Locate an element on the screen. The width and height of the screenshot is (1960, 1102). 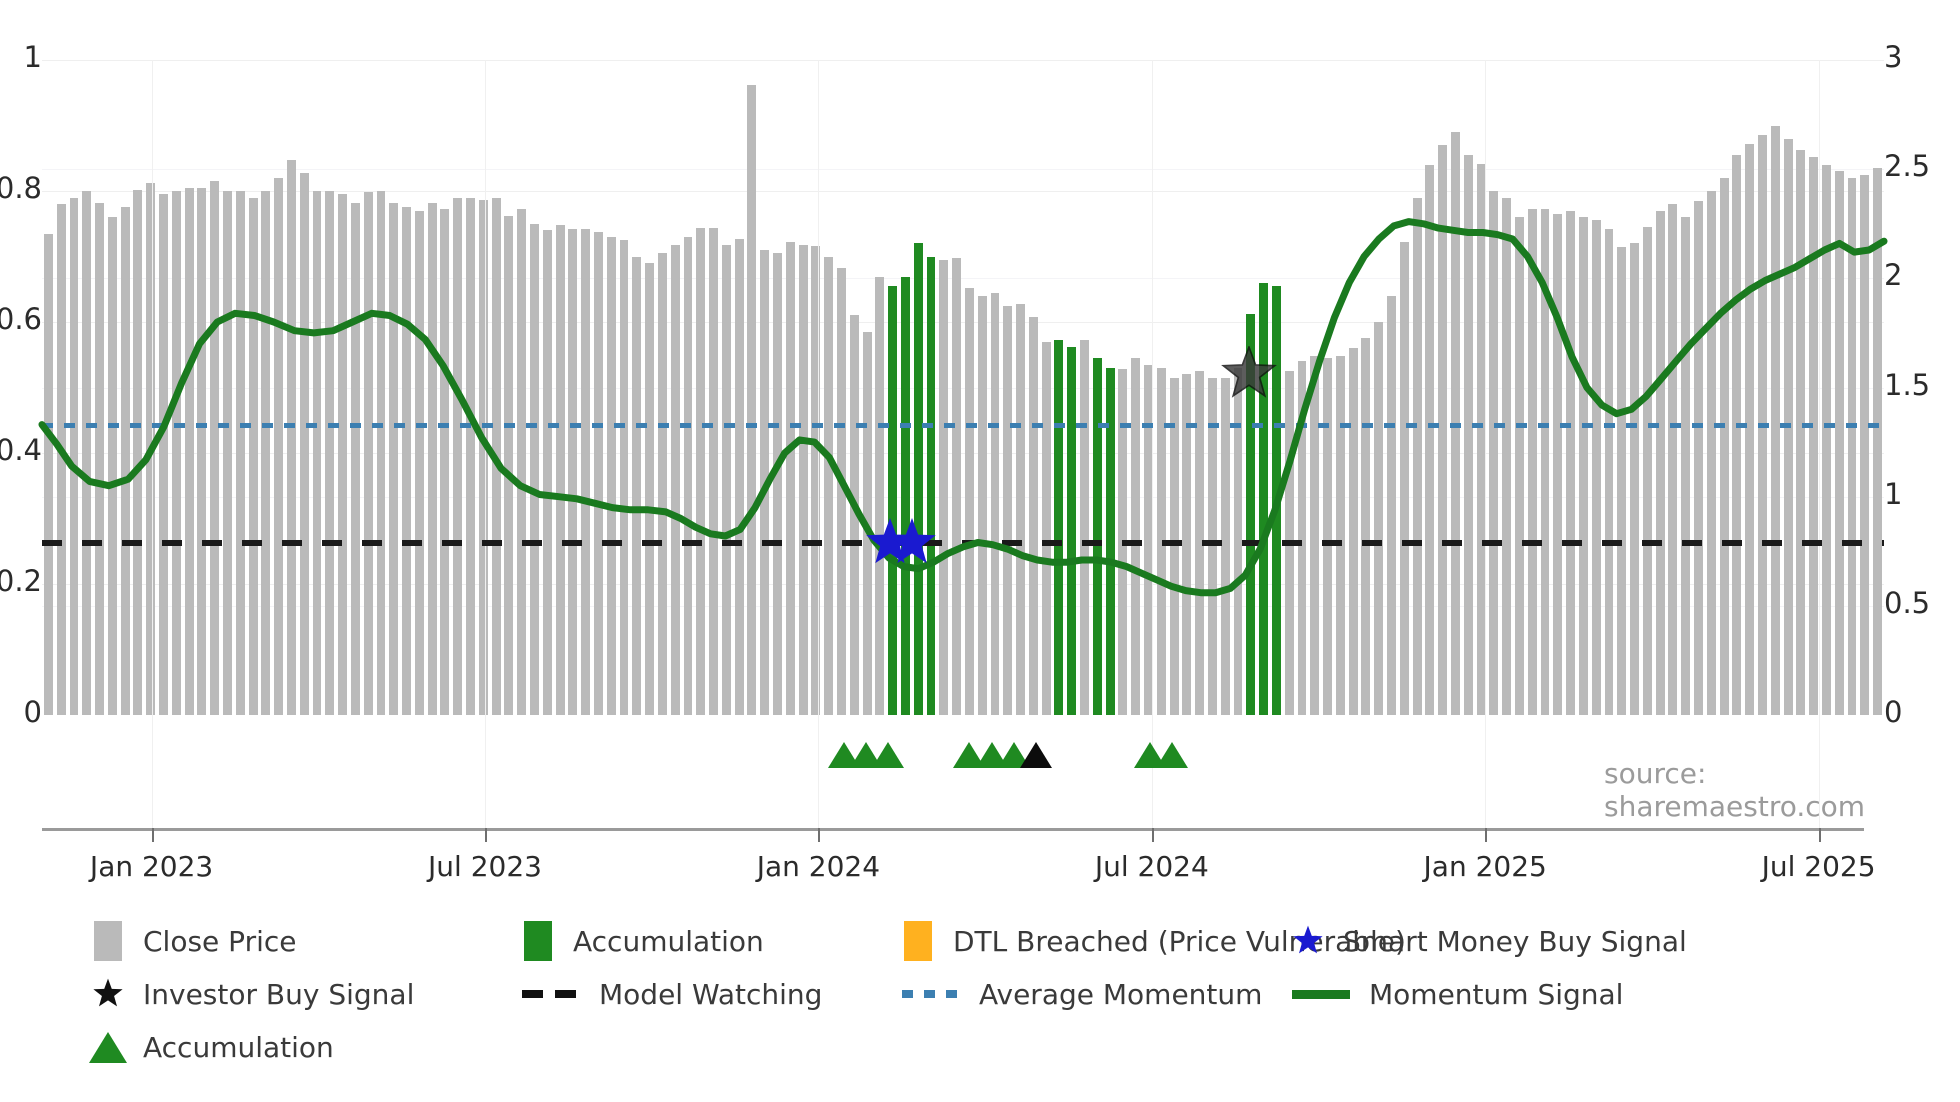
y-axis-left-tick: 0.6 is located at coordinates (21, 319).